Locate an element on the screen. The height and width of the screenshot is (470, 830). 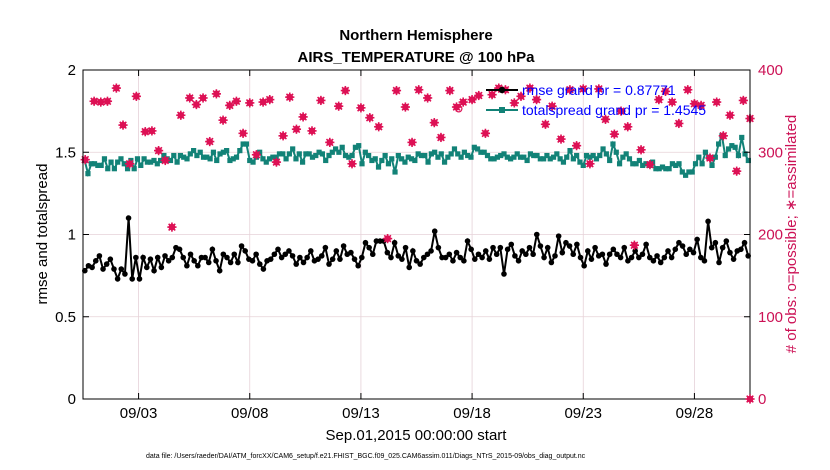
y2-tick-label: 0 is located at coordinates (762, 399).